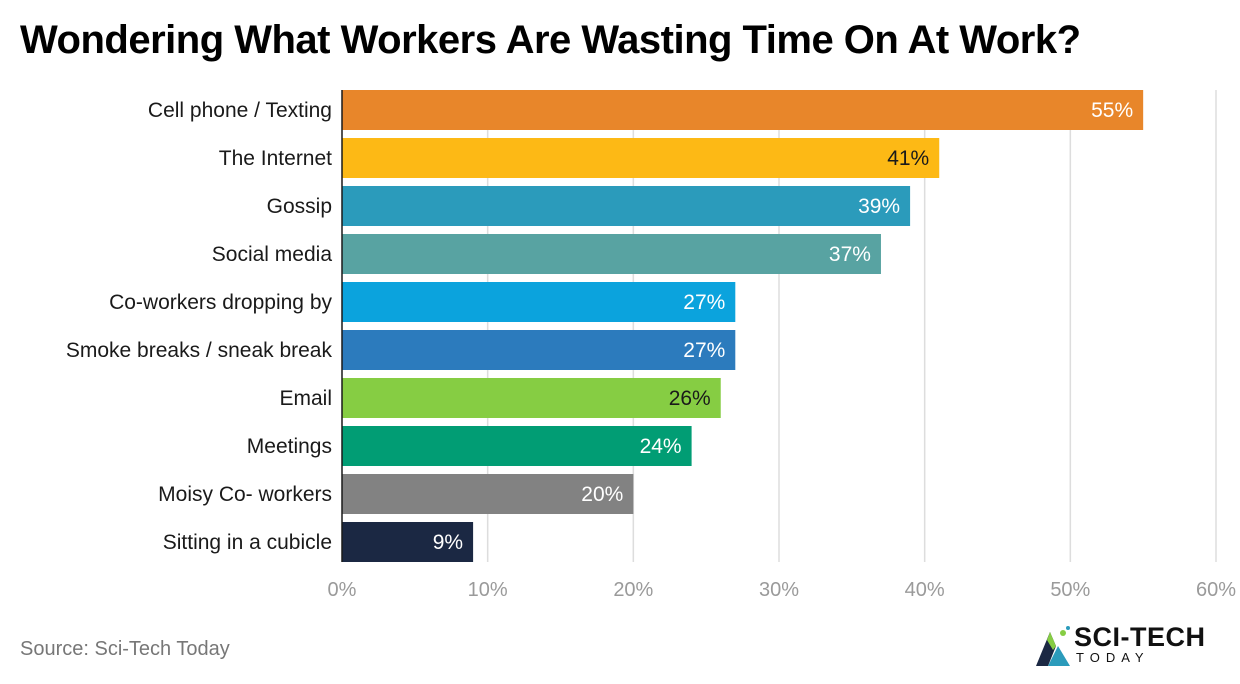  Describe the element at coordinates (125, 649) in the screenshot. I see `source-note: Source: Sci-Tech Today` at that location.